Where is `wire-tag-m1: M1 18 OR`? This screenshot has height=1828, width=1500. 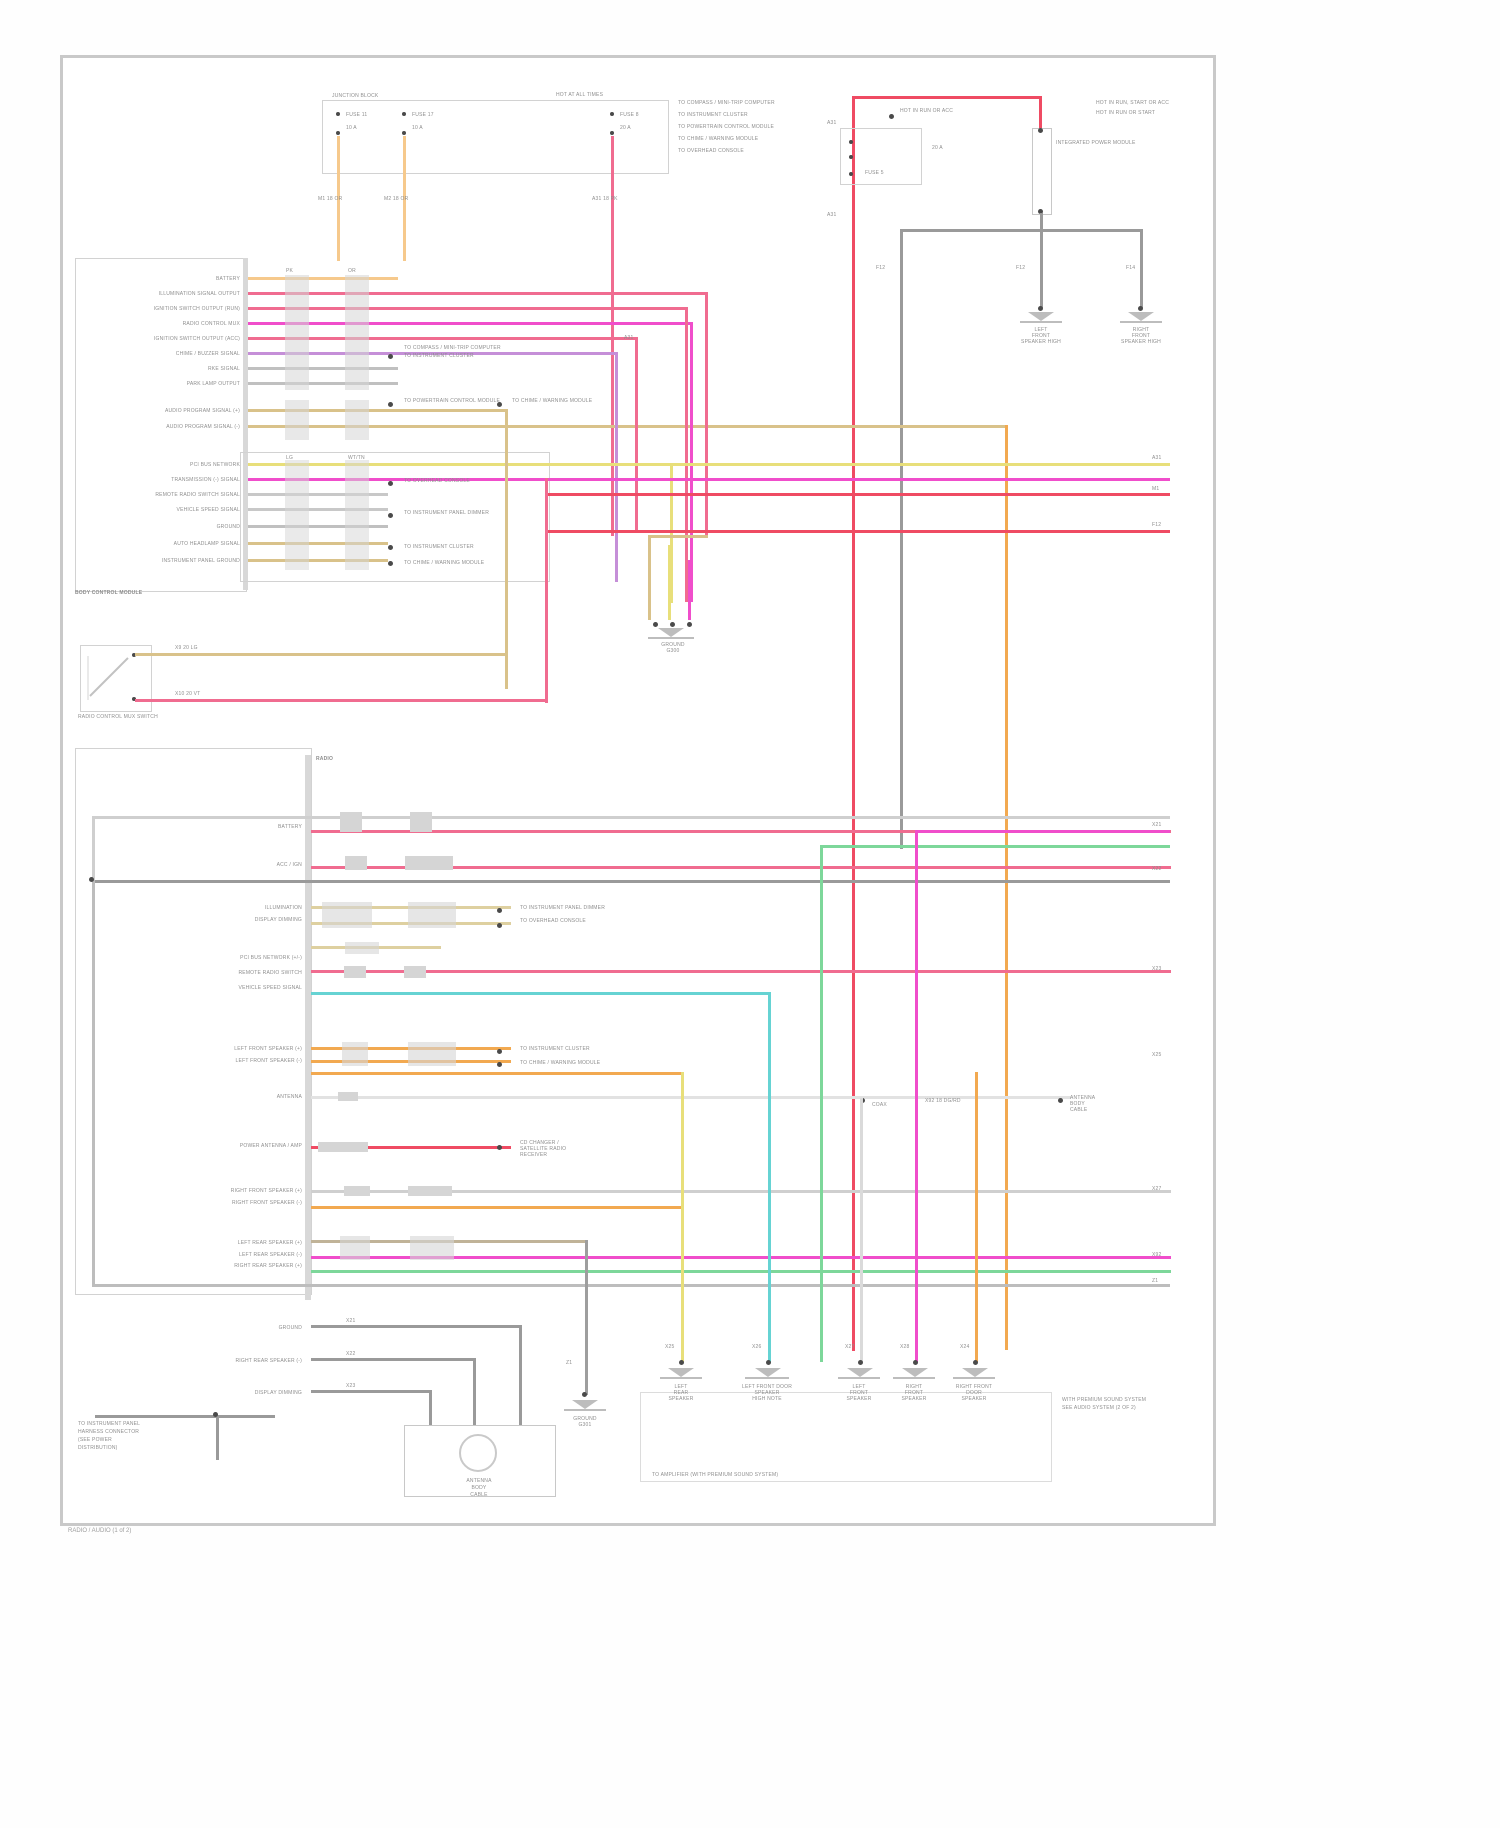 wire-tag-m1: M1 18 OR is located at coordinates (330, 199).